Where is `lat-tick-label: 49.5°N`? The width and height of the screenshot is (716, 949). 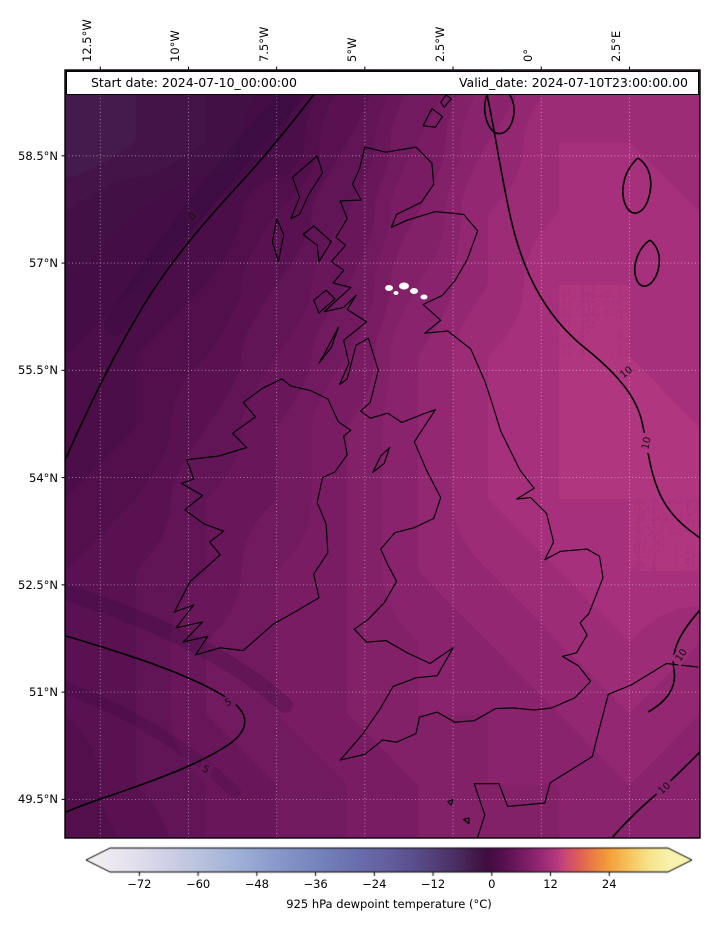 lat-tick-label: 49.5°N is located at coordinates (38, 799).